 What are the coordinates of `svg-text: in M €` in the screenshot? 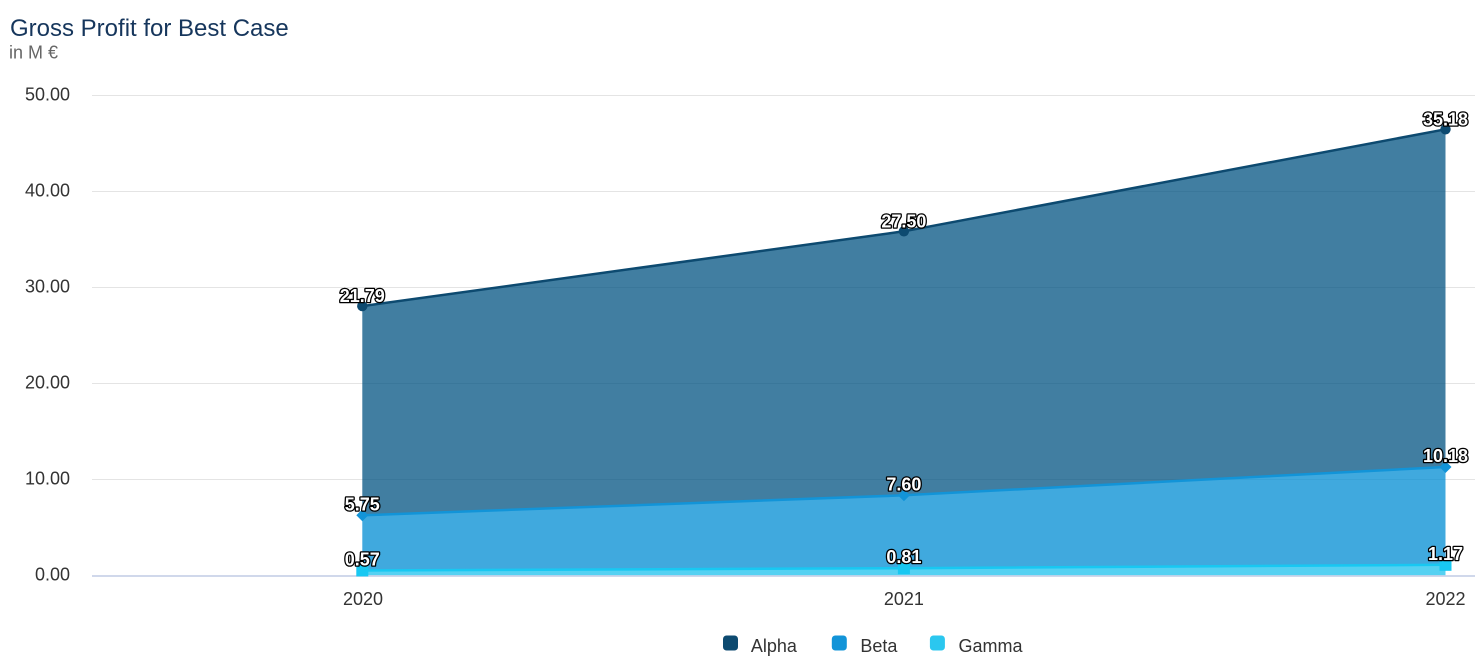 It's located at (33, 53).